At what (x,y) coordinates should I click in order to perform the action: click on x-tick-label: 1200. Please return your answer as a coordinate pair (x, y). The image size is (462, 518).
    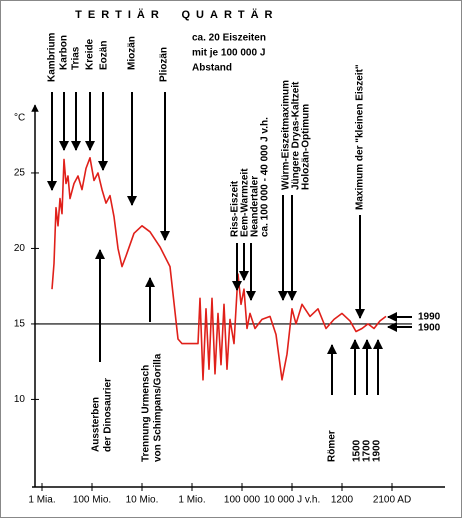
    Looking at the image, I should click on (342, 500).